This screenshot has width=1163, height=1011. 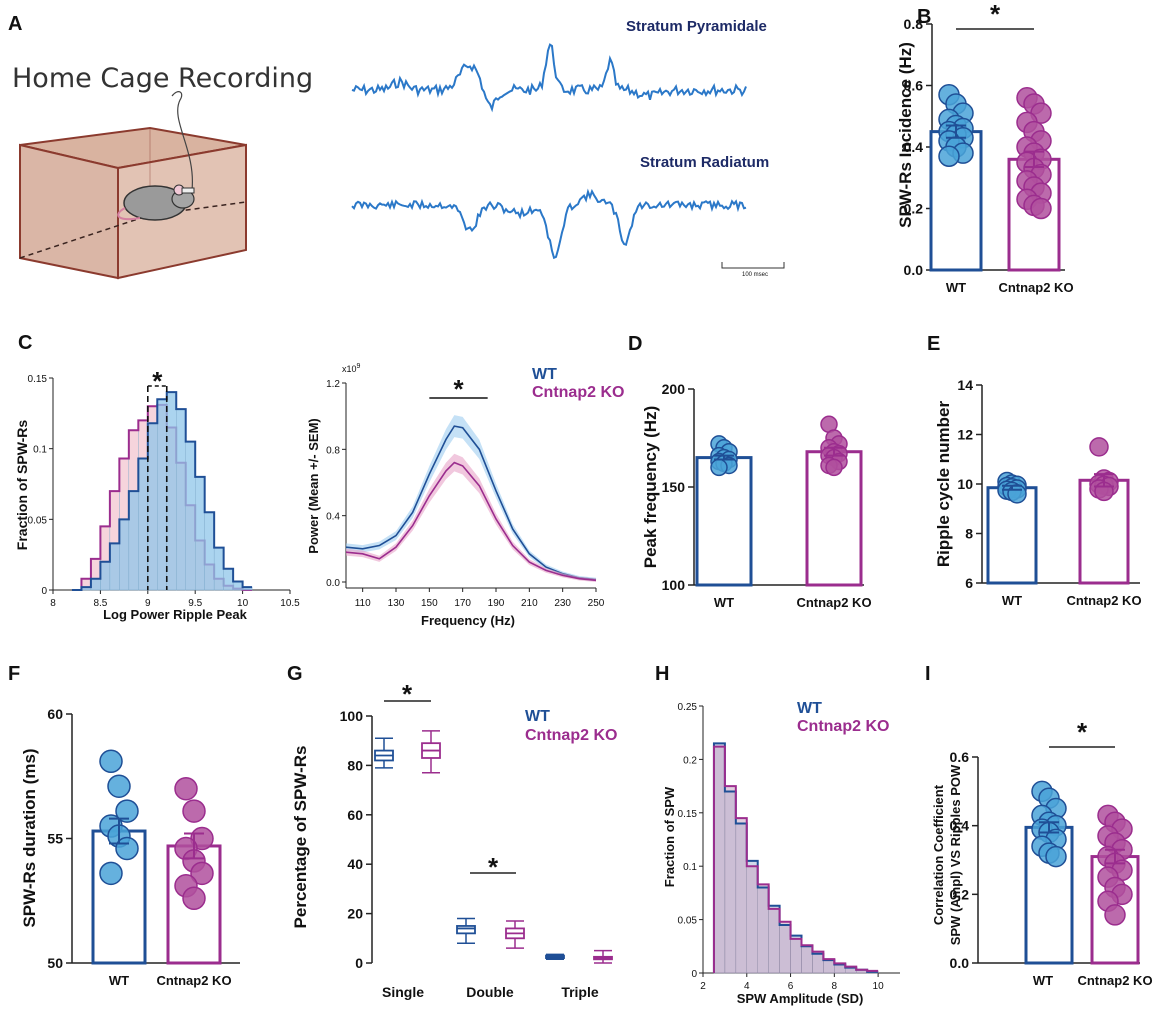 I want to click on panel-d-ytick-label: 150, so click(x=674, y=487).